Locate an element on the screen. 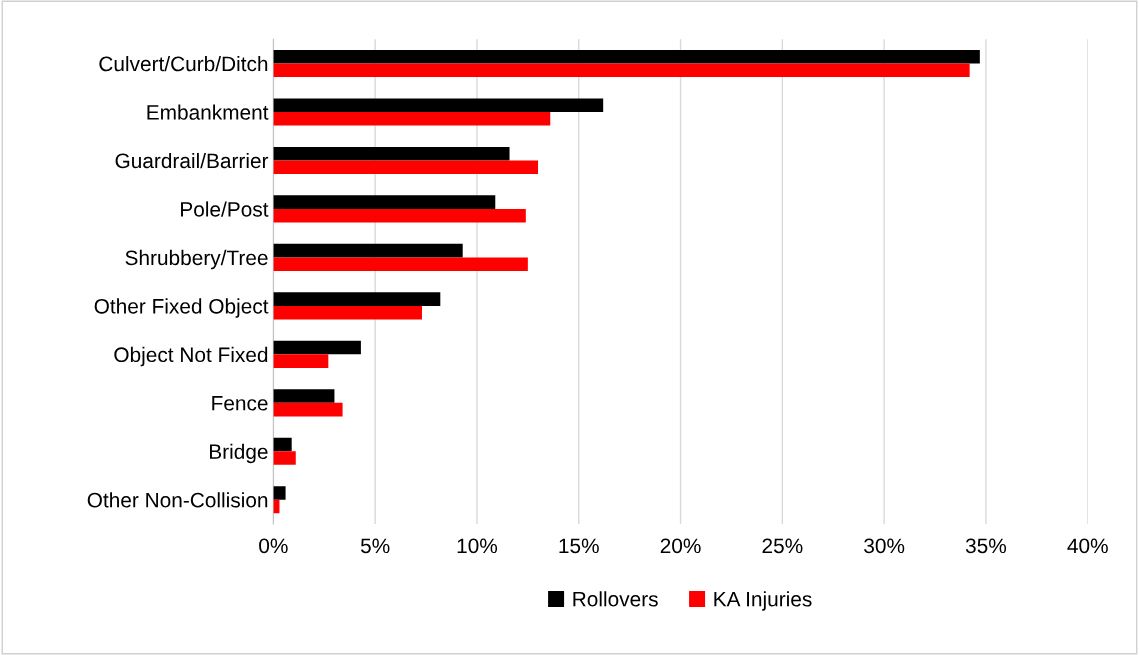 The height and width of the screenshot is (655, 1139). x-tick-label: 40% is located at coordinates (1087, 546).